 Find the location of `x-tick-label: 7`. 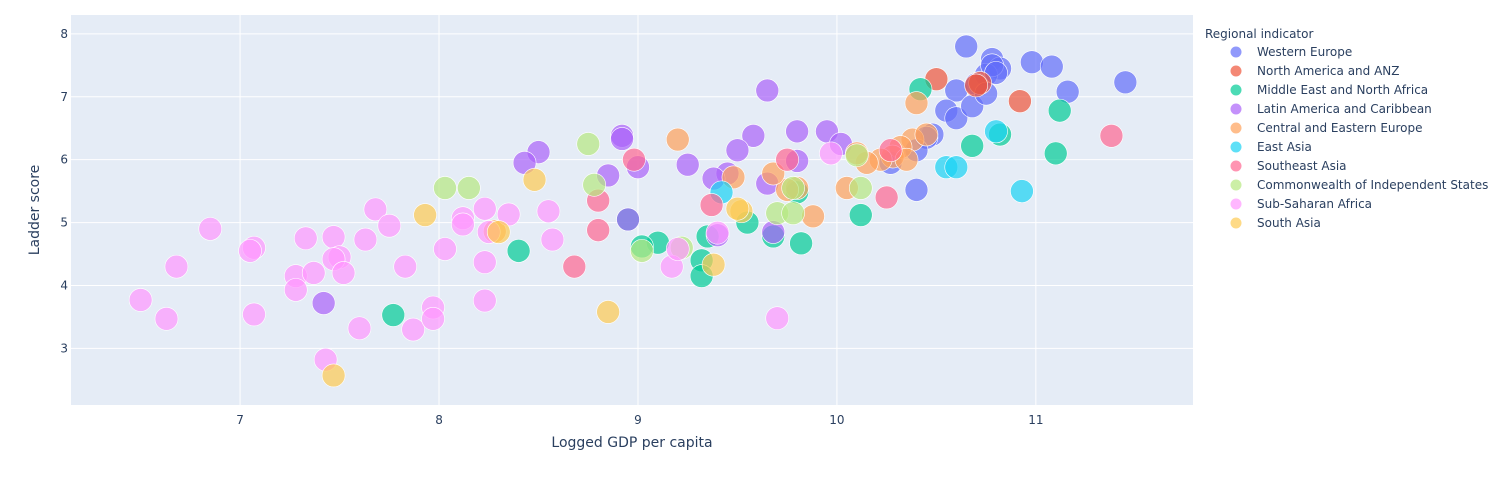

x-tick-label: 7 is located at coordinates (240, 420).